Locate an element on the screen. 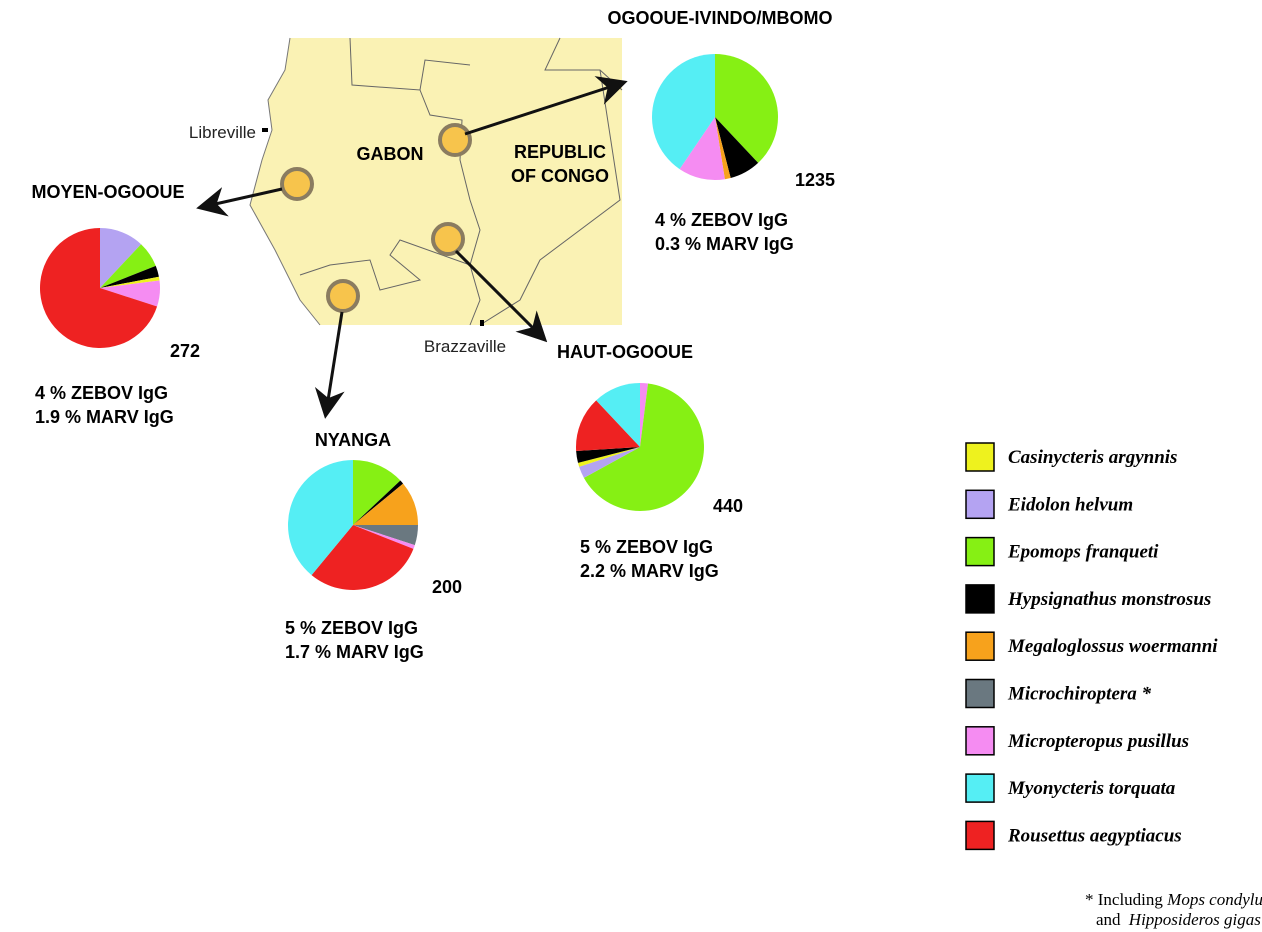 The width and height of the screenshot is (1262, 932). legend-label: Rousettus aegyptiacus is located at coordinates (1094, 835).